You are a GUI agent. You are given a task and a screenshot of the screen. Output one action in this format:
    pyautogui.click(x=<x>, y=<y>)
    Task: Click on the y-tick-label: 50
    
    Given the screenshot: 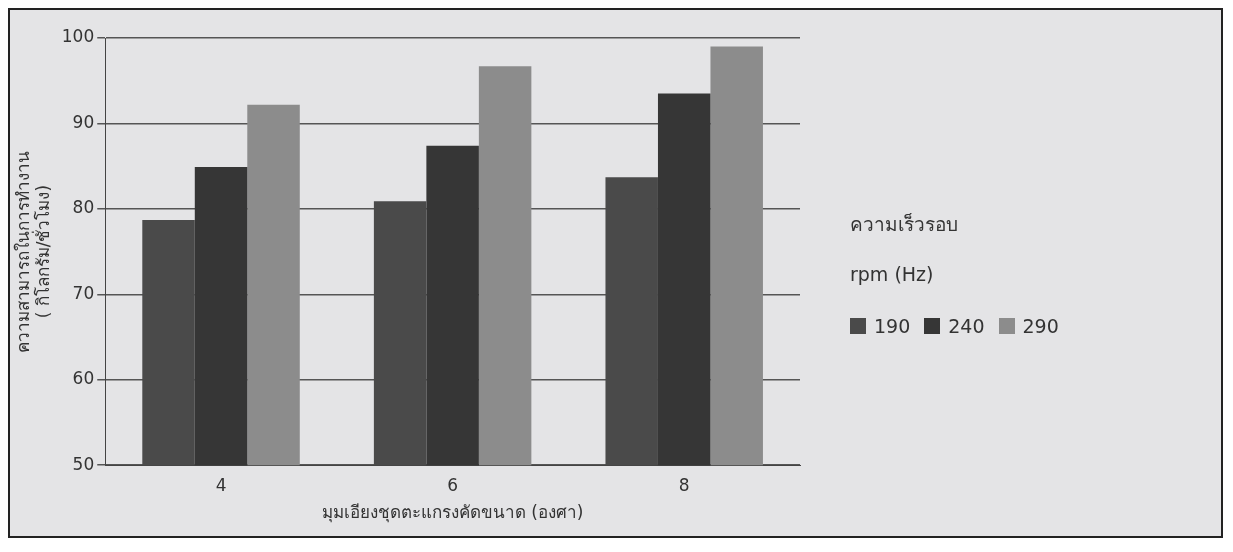 What is the action you would take?
    pyautogui.click(x=83, y=463)
    